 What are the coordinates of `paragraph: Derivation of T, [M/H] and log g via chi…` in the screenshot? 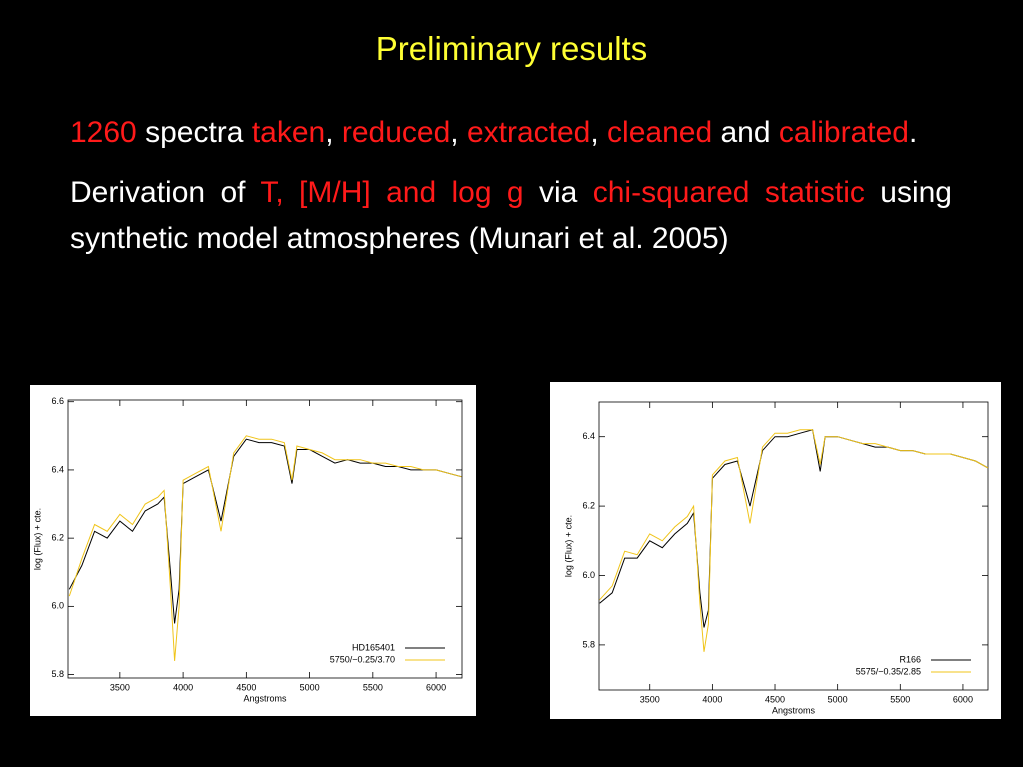 It's located at (511, 216).